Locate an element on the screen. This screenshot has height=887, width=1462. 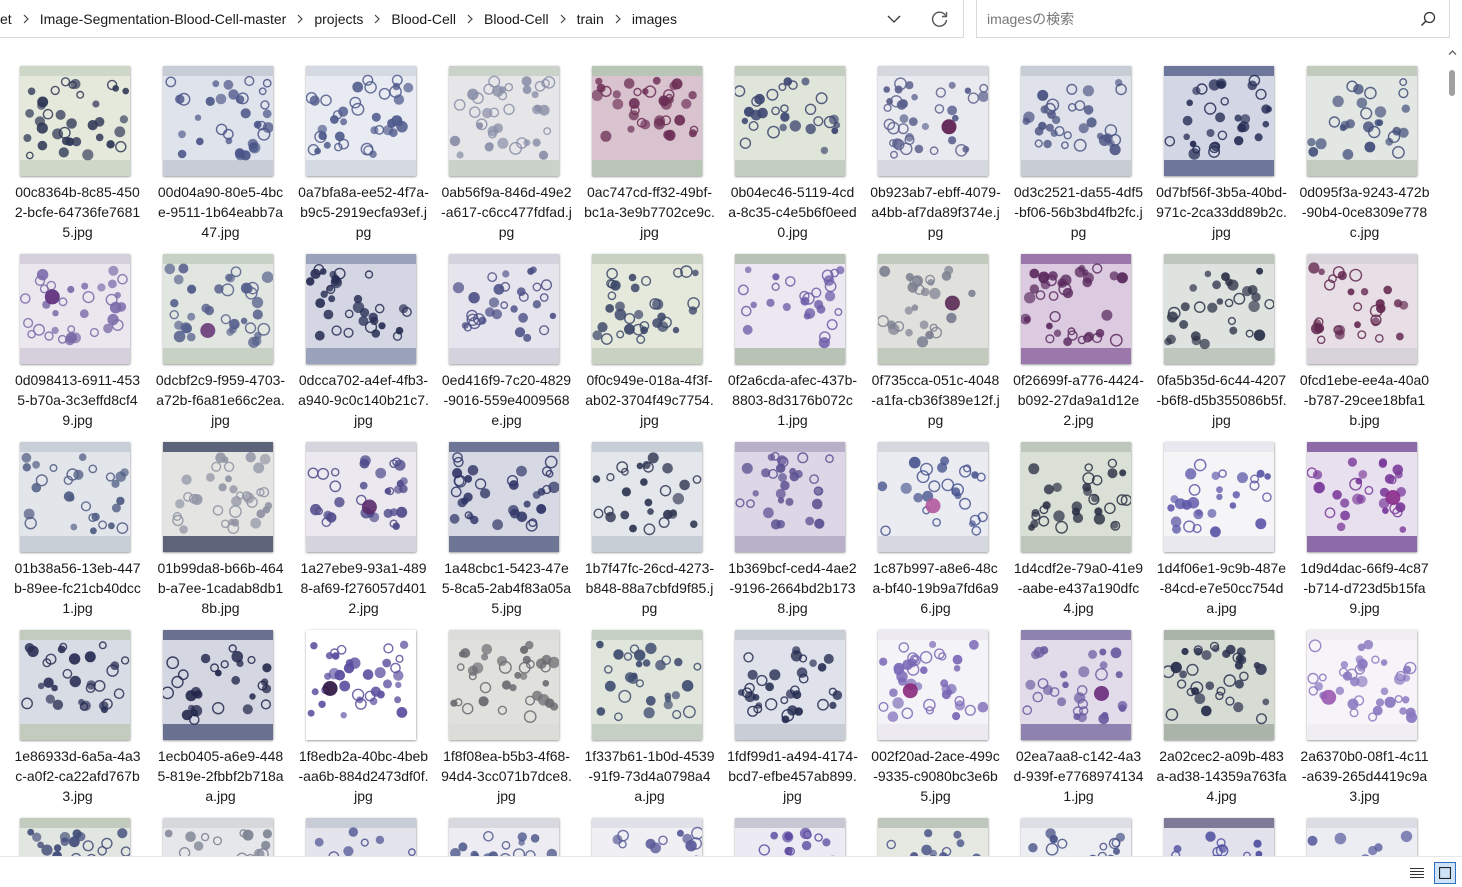
file-item: 0f0c949e-018a-4f3f-ab02-3704f49c7754.jpg is located at coordinates (649, 334).